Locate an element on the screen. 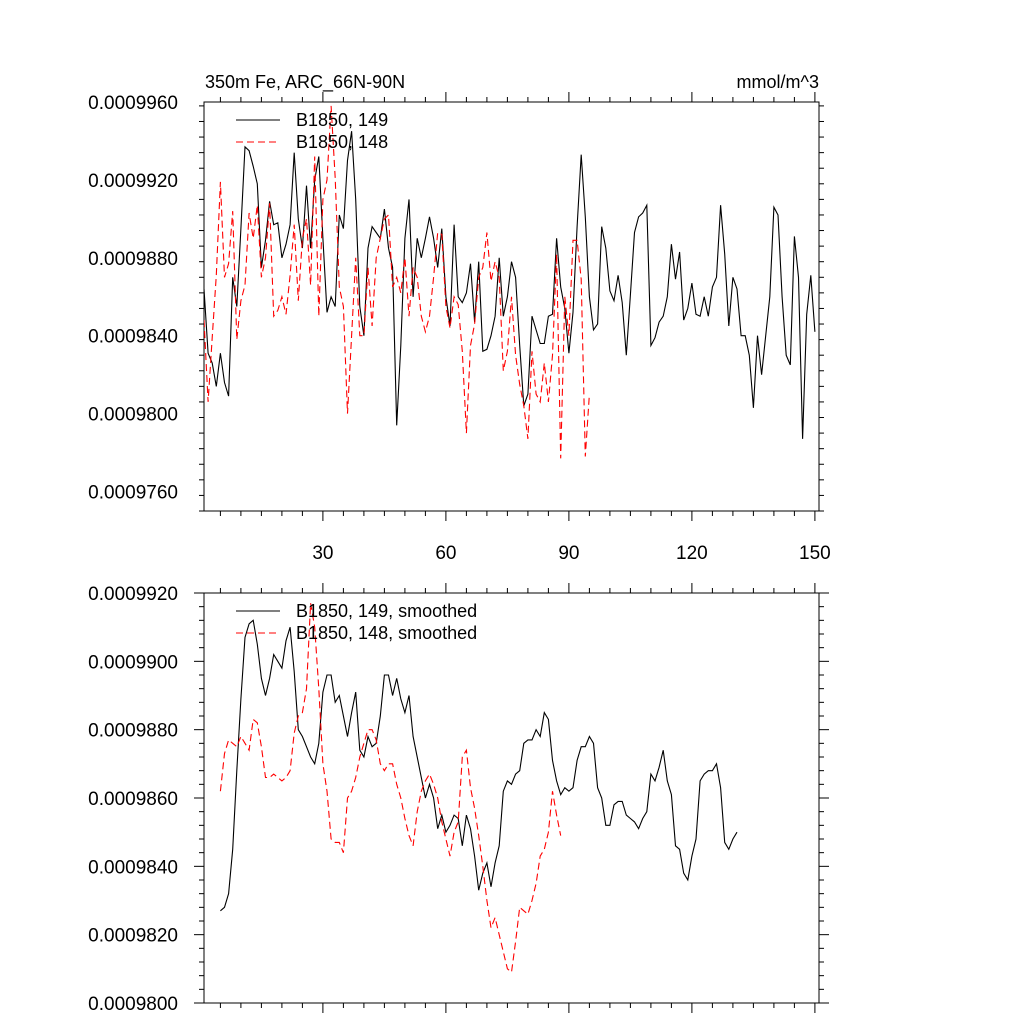 The height and width of the screenshot is (1024, 1024). y-tick-label: 0.0009860 is located at coordinates (133, 799).